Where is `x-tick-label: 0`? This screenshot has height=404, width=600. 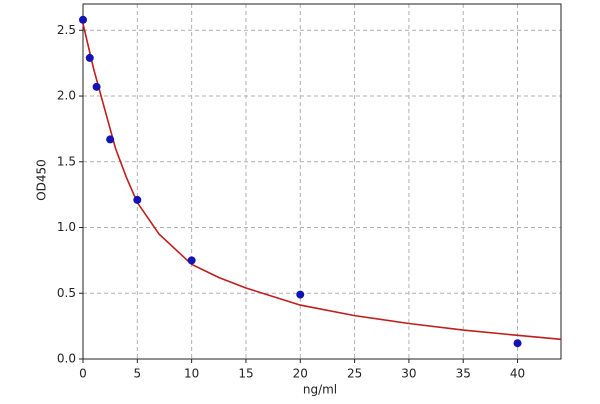 x-tick-label: 0 is located at coordinates (83, 374).